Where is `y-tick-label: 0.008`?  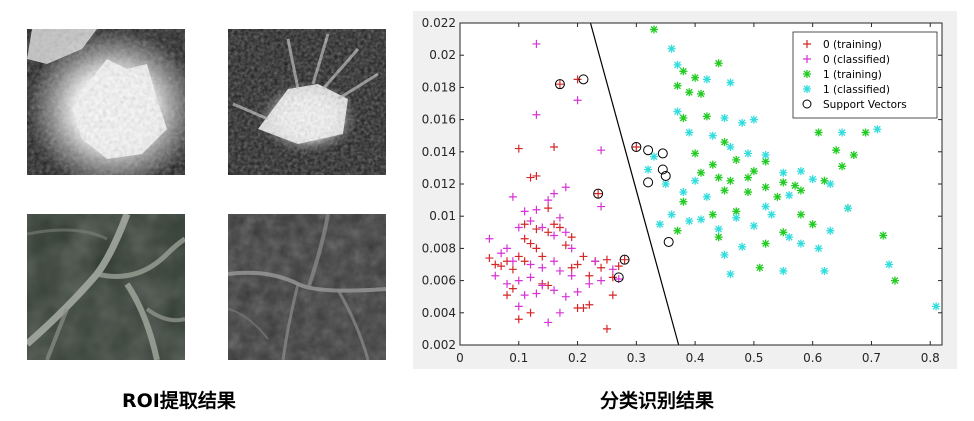 y-tick-label: 0.008 is located at coordinates (439, 248).